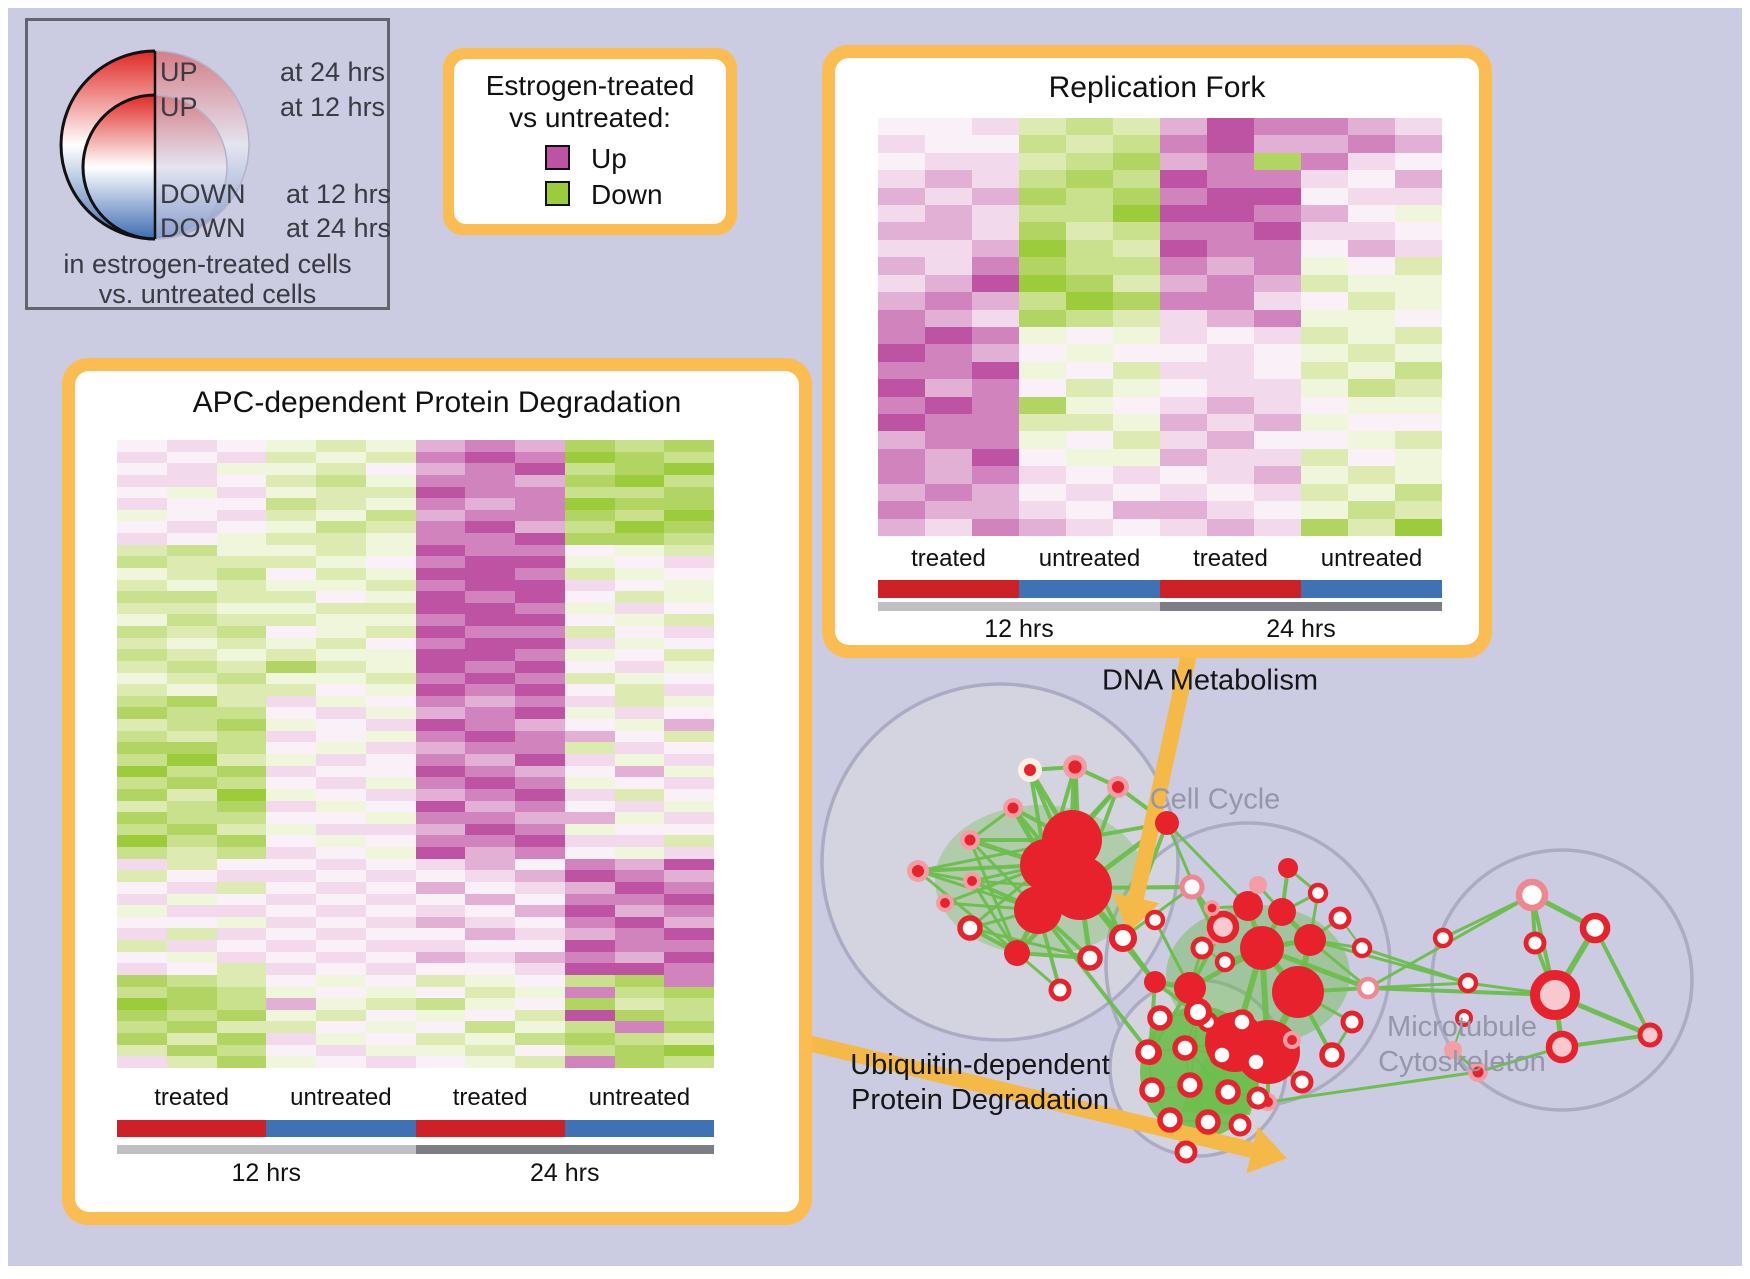 This screenshot has height=1279, width=1750. Describe the element at coordinates (980, 1083) in the screenshot. I see `cluster-label-ubiquitin: Ubiquitin-dependent Protein Degradation` at that location.